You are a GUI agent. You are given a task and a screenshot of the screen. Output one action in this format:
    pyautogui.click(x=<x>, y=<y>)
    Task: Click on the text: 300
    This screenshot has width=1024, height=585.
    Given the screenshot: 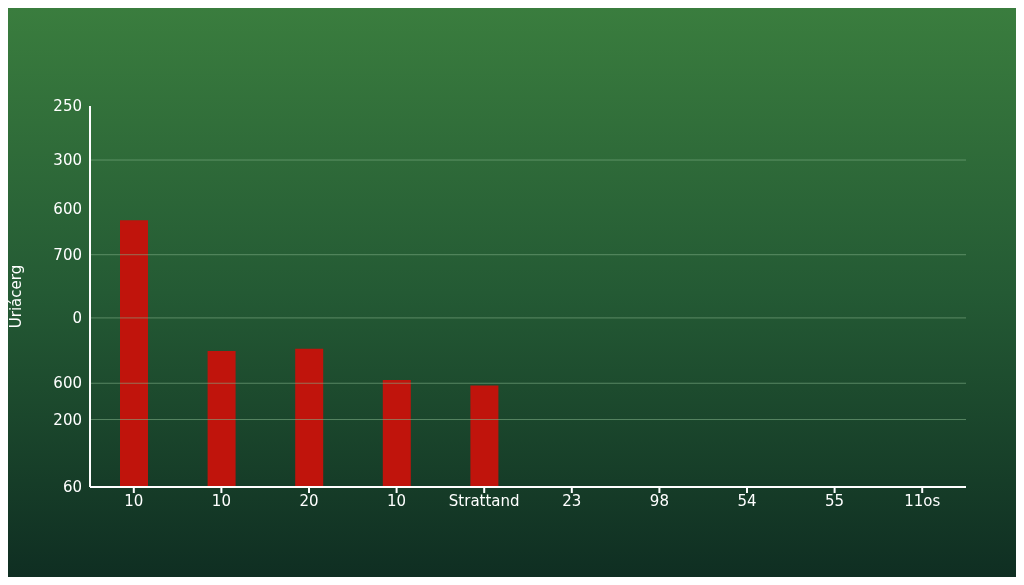 What is the action you would take?
    pyautogui.click(x=67, y=160)
    